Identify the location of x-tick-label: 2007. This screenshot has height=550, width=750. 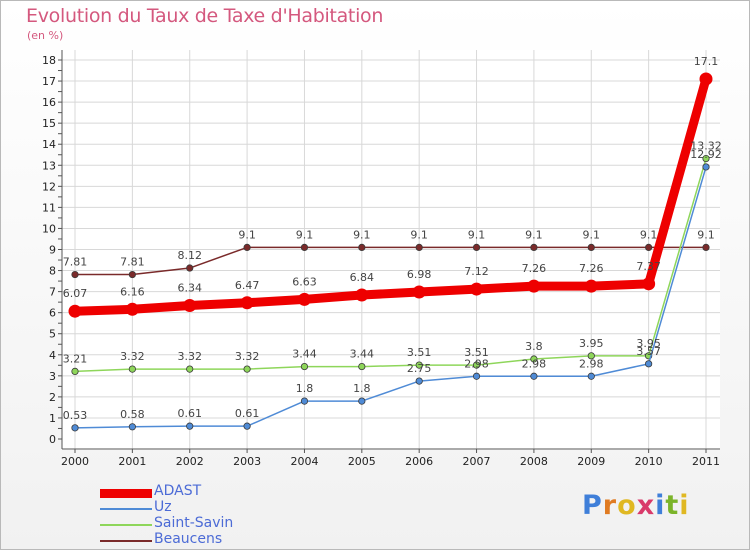
(477, 461).